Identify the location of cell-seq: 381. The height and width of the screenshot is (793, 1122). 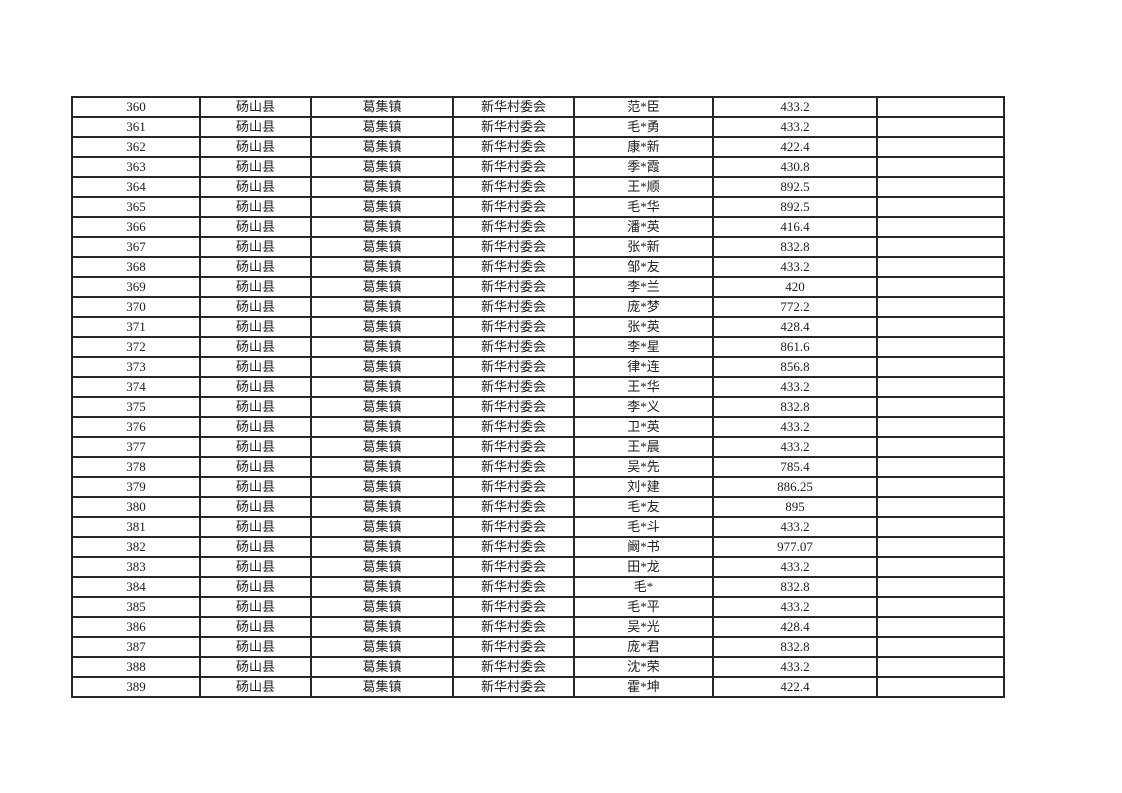
(136, 527).